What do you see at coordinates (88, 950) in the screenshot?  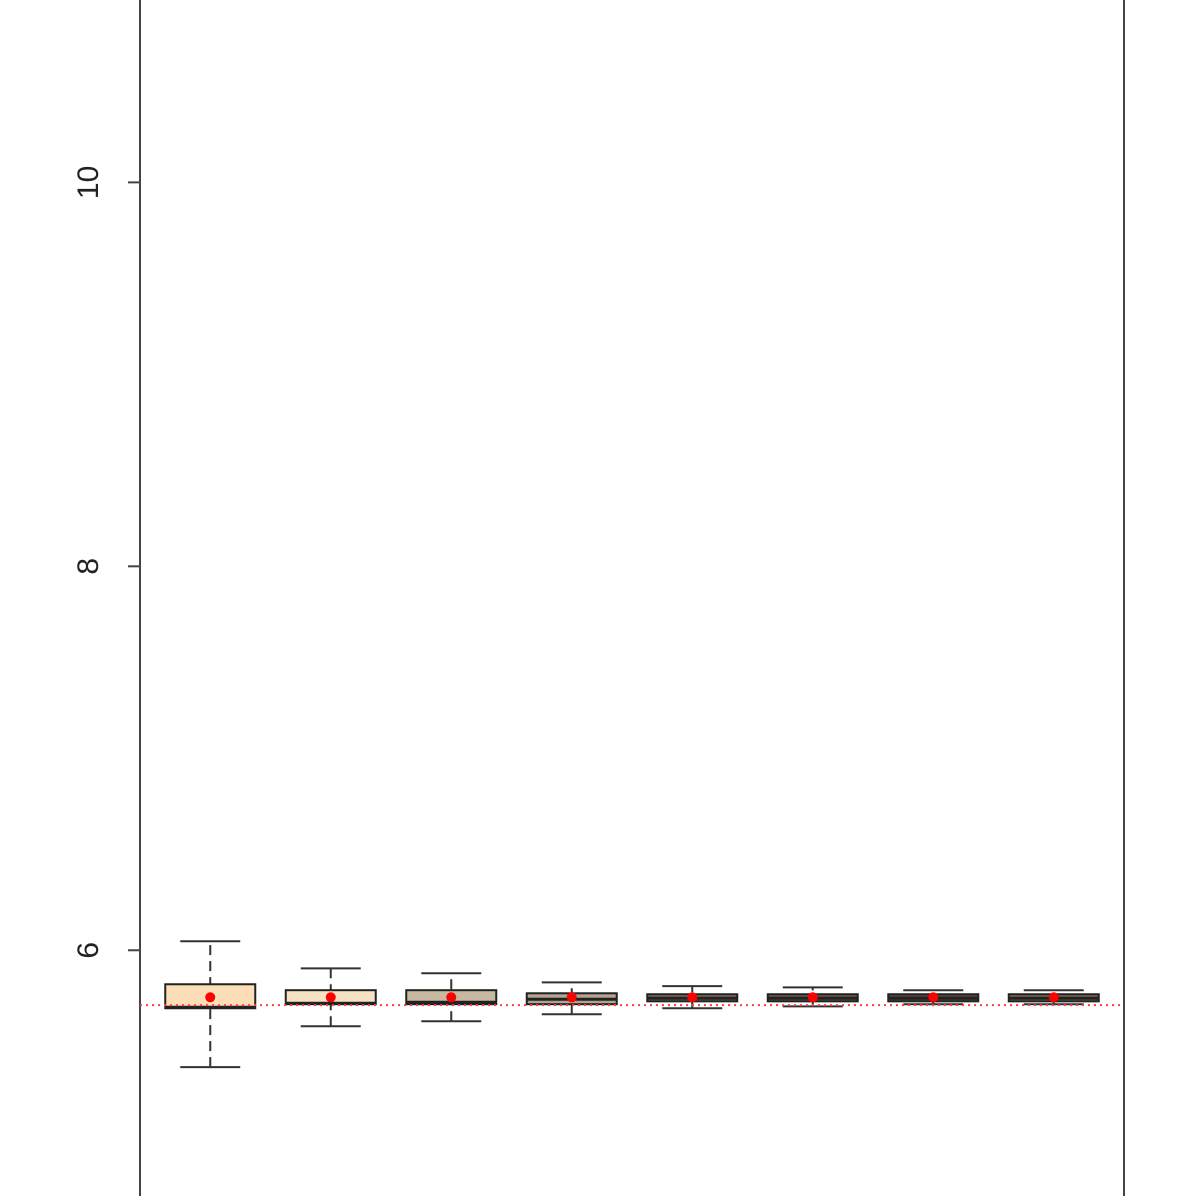 I see `y-tick-label: 6` at bounding box center [88, 950].